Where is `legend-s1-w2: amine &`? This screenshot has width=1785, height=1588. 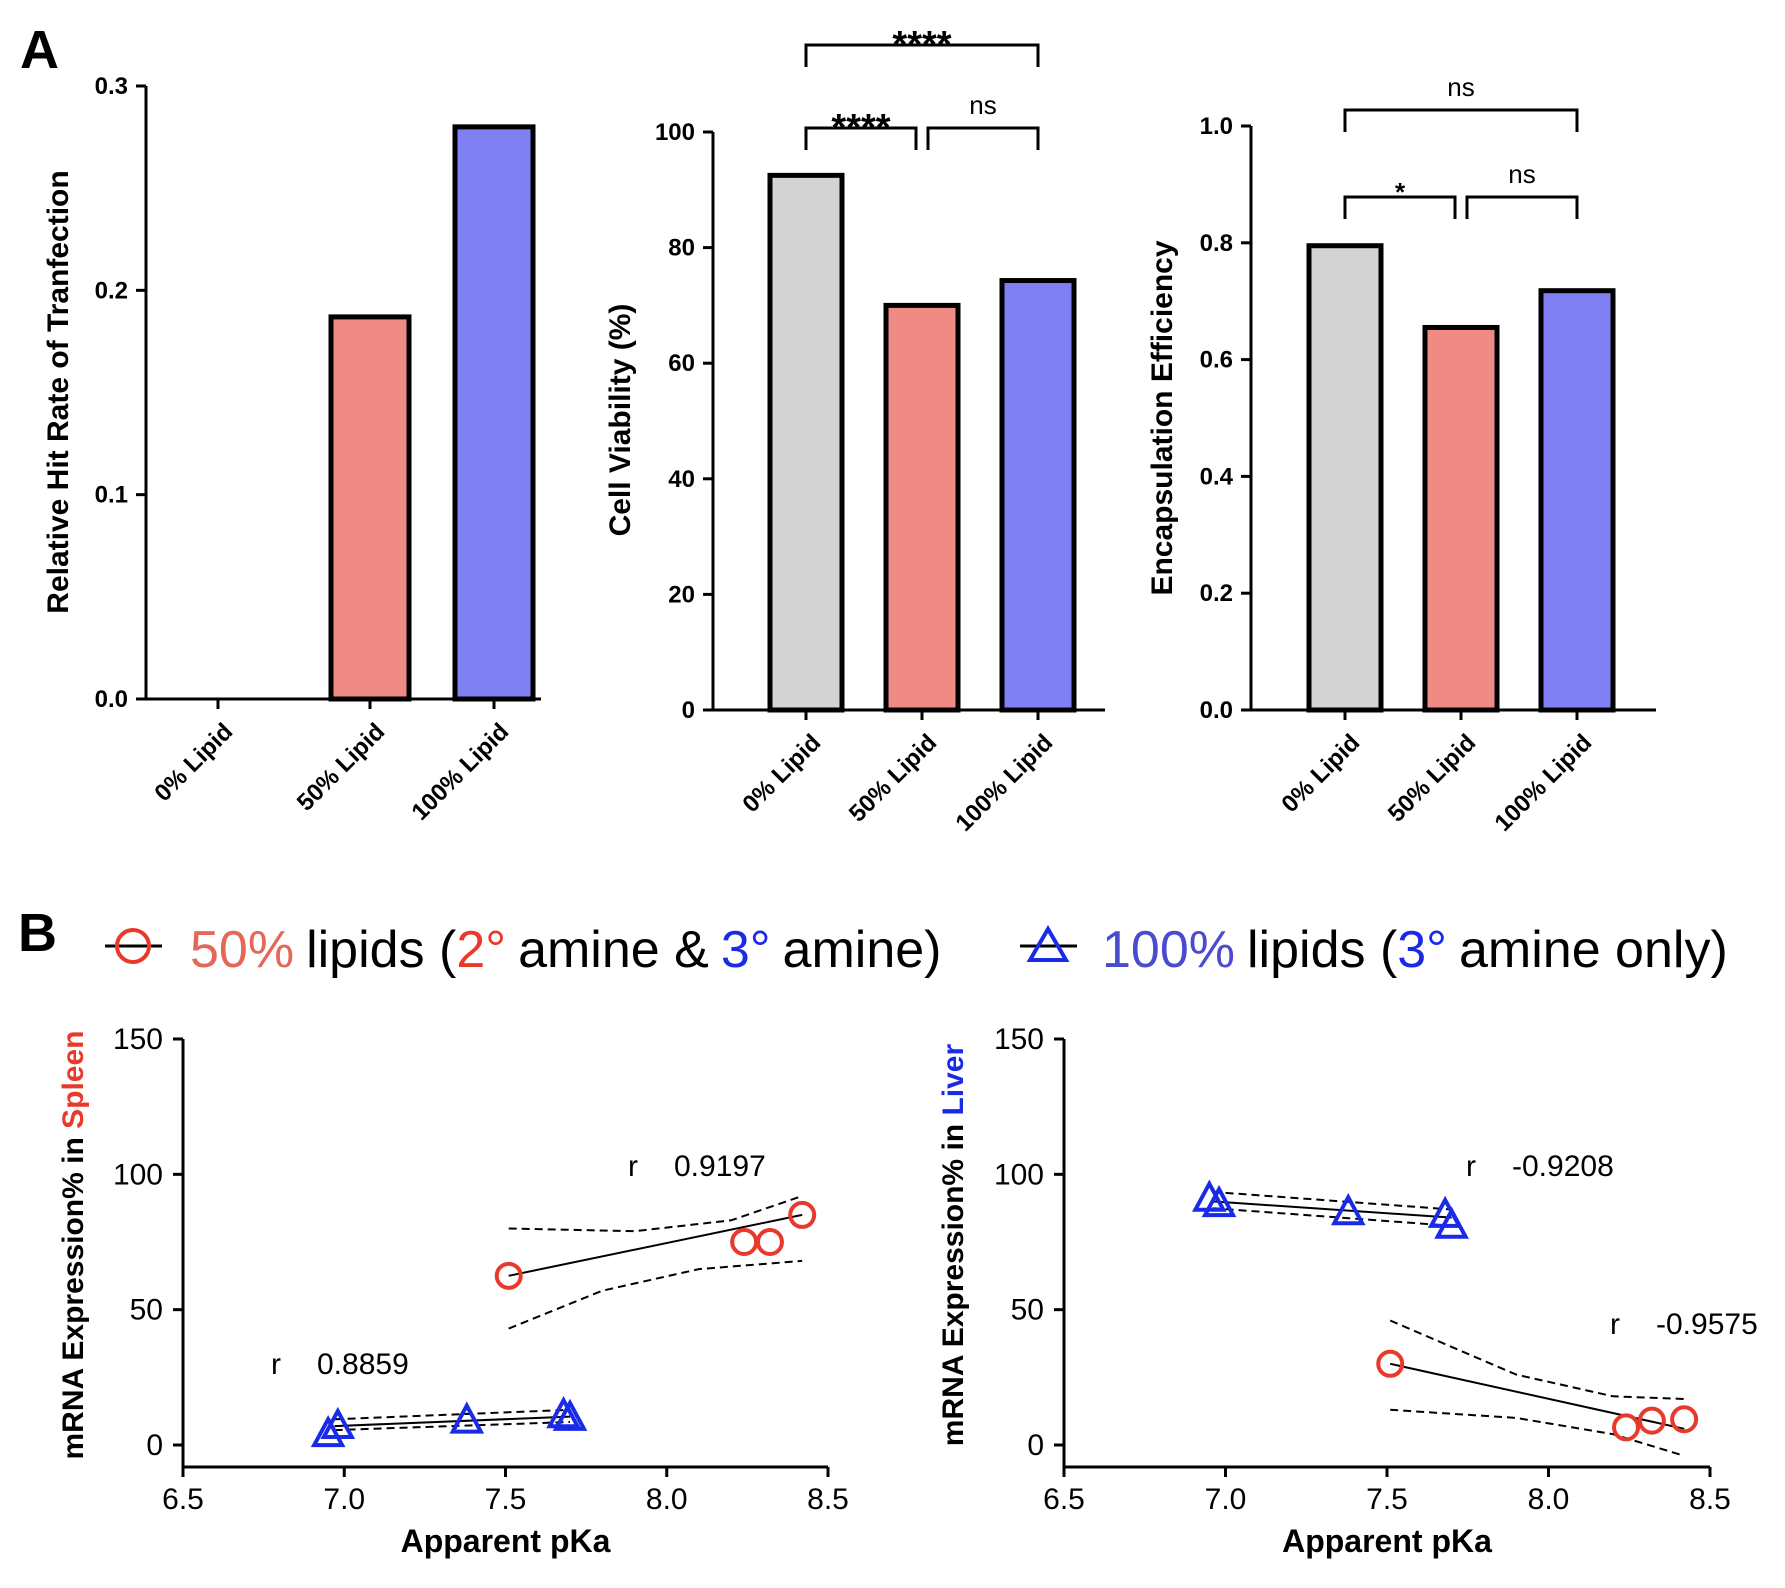 legend-s1-w2: amine & is located at coordinates (613, 950).